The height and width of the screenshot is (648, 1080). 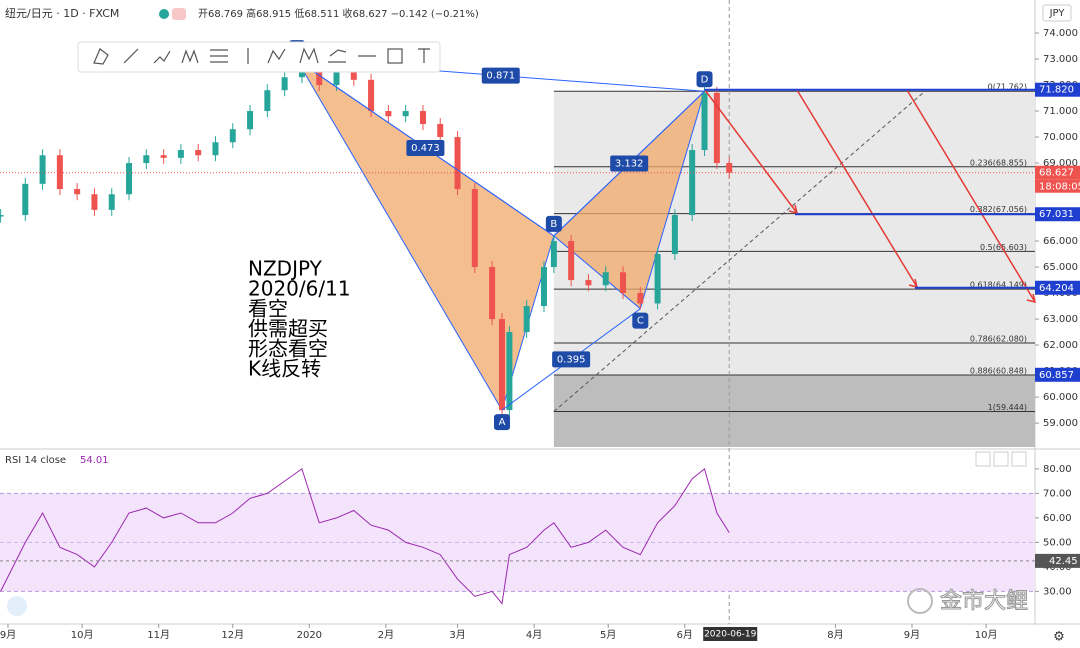 What do you see at coordinates (179, 14) in the screenshot?
I see `status-icon` at bounding box center [179, 14].